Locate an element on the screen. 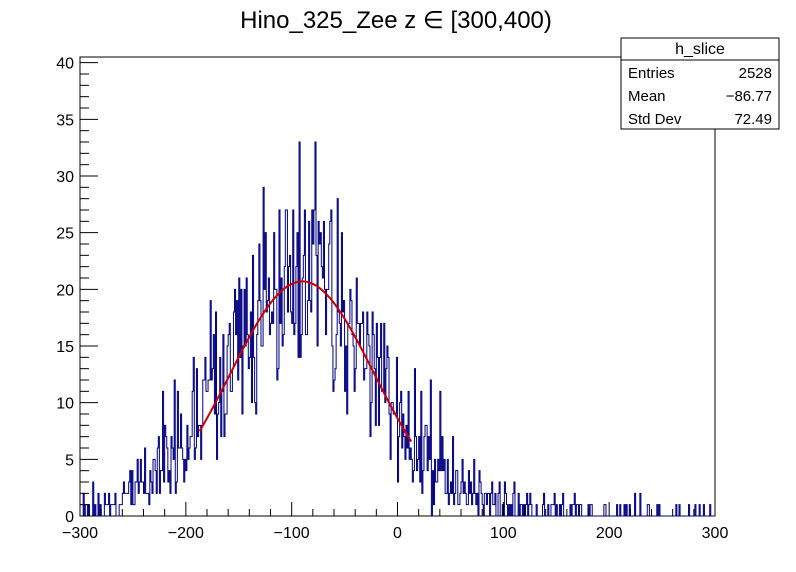  y-tick-label: 25 is located at coordinates (65, 234).